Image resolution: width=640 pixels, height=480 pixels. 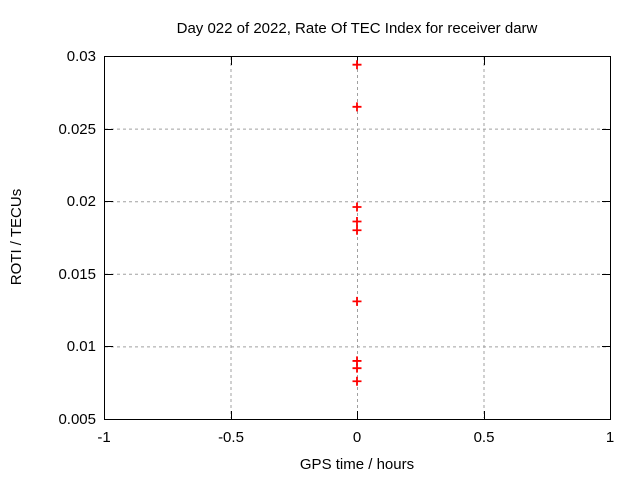 I want to click on x-axis-label: GPS time / hours, so click(x=357, y=464).